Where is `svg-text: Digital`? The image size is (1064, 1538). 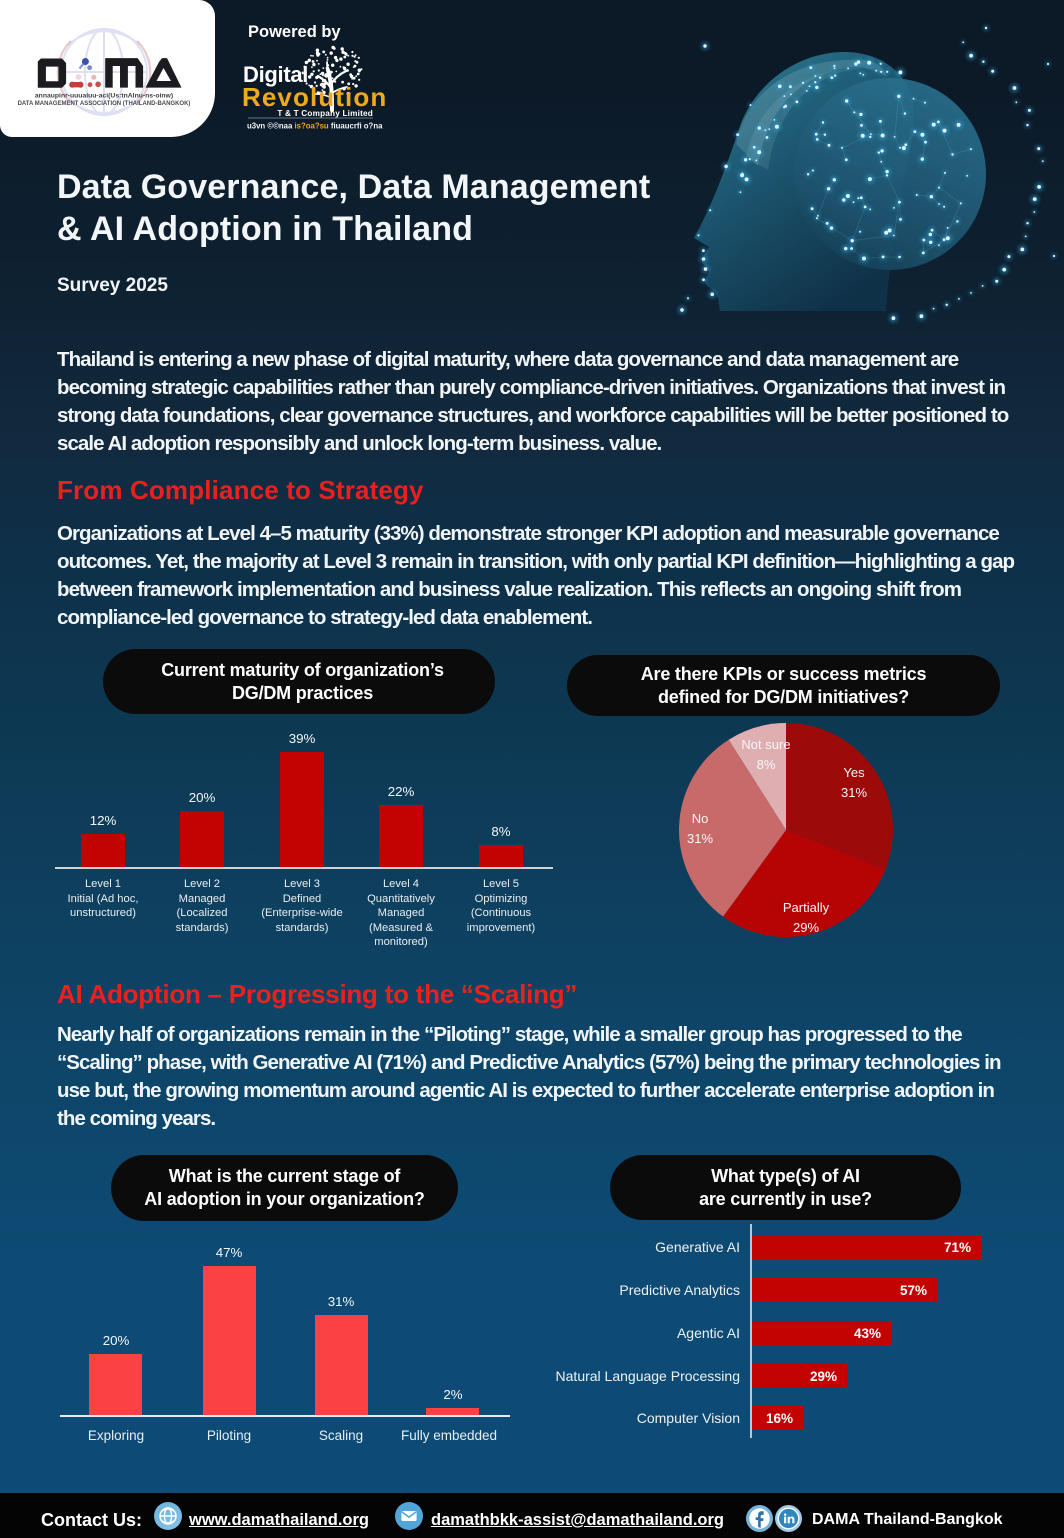 svg-text: Digital is located at coordinates (275, 74).